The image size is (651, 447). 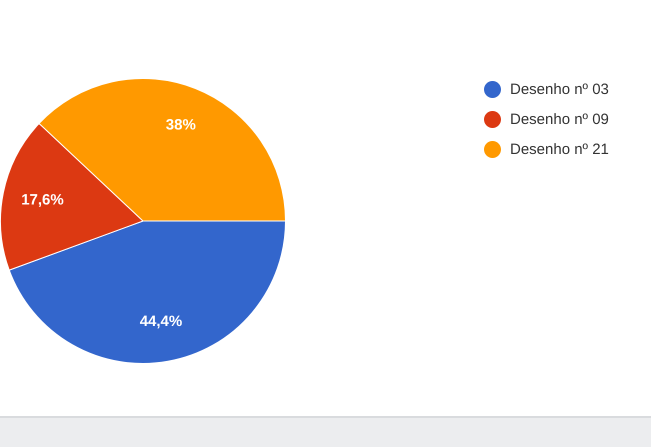 What do you see at coordinates (42, 200) in the screenshot?
I see `data-label: 17,6%` at bounding box center [42, 200].